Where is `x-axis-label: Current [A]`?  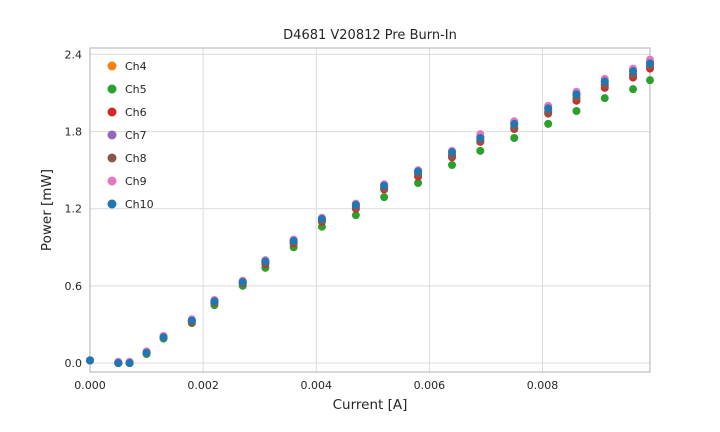 x-axis-label: Current [A] is located at coordinates (370, 405).